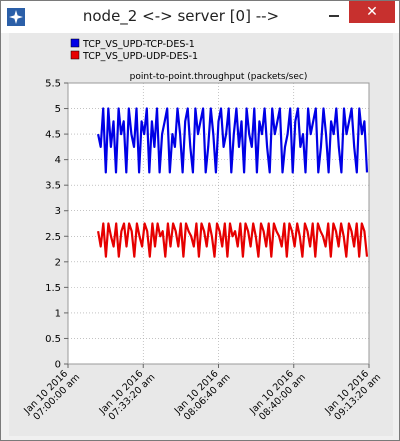  What do you see at coordinates (181, 16) in the screenshot?
I see `window-title: node_2 <-> server [0] -->` at bounding box center [181, 16].